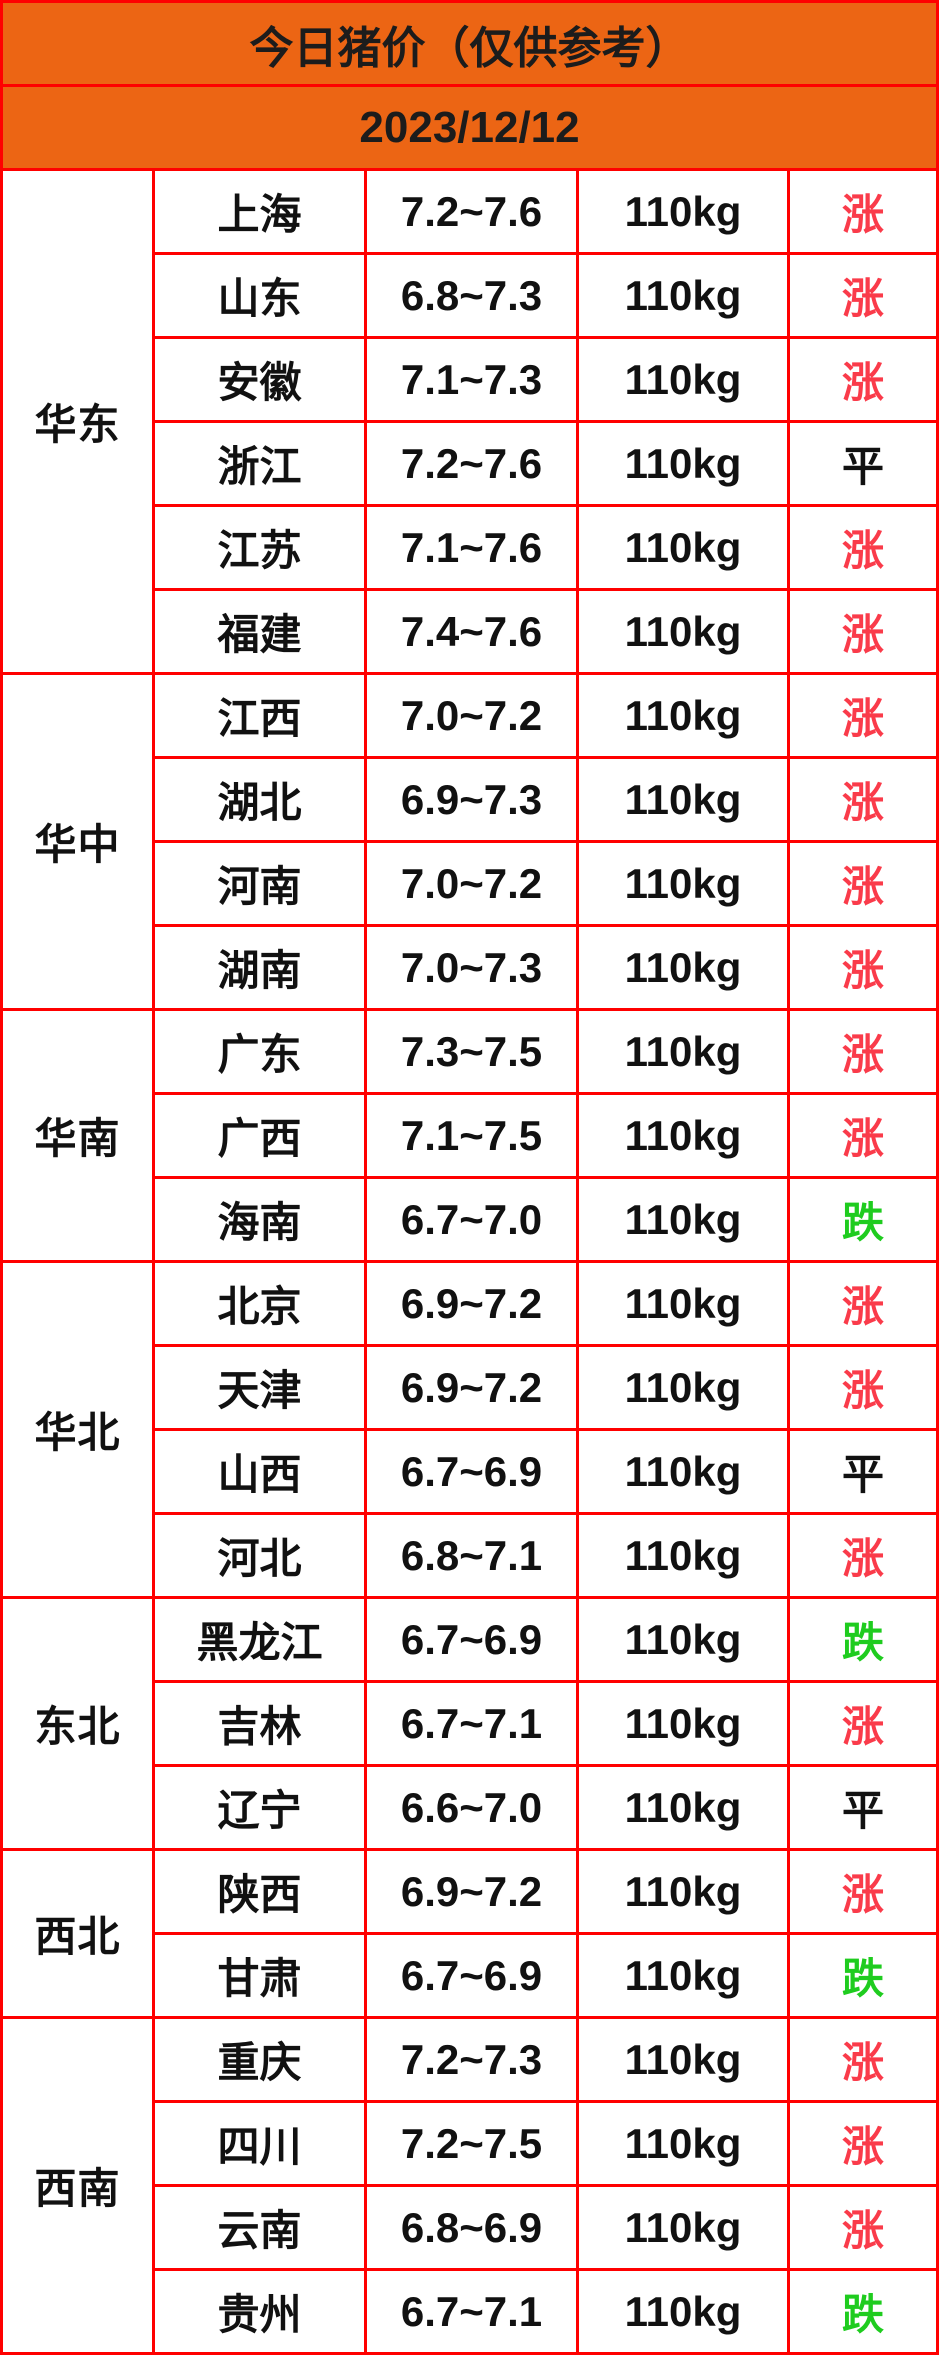 The height and width of the screenshot is (2355, 939). Describe the element at coordinates (259, 463) in the screenshot. I see `province-cell: 浙江` at that location.